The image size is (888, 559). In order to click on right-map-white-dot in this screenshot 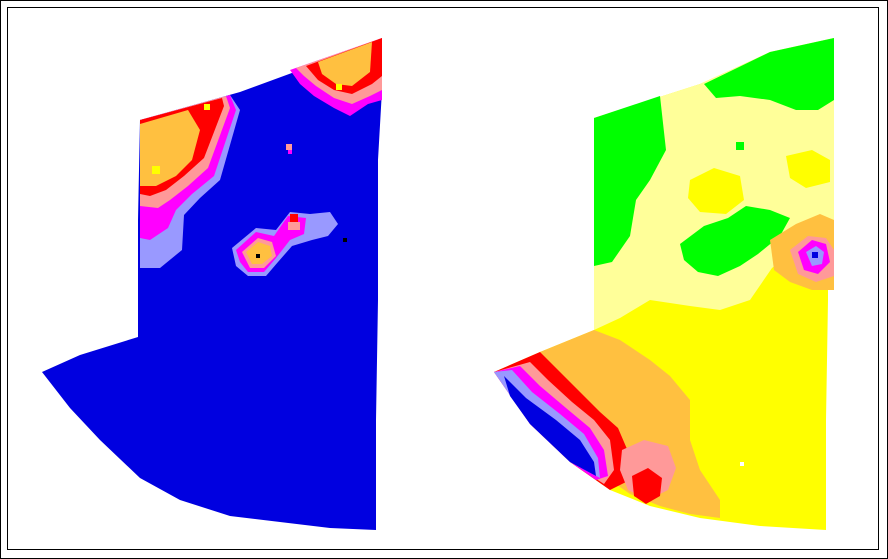, I will do `click(742, 464)`.